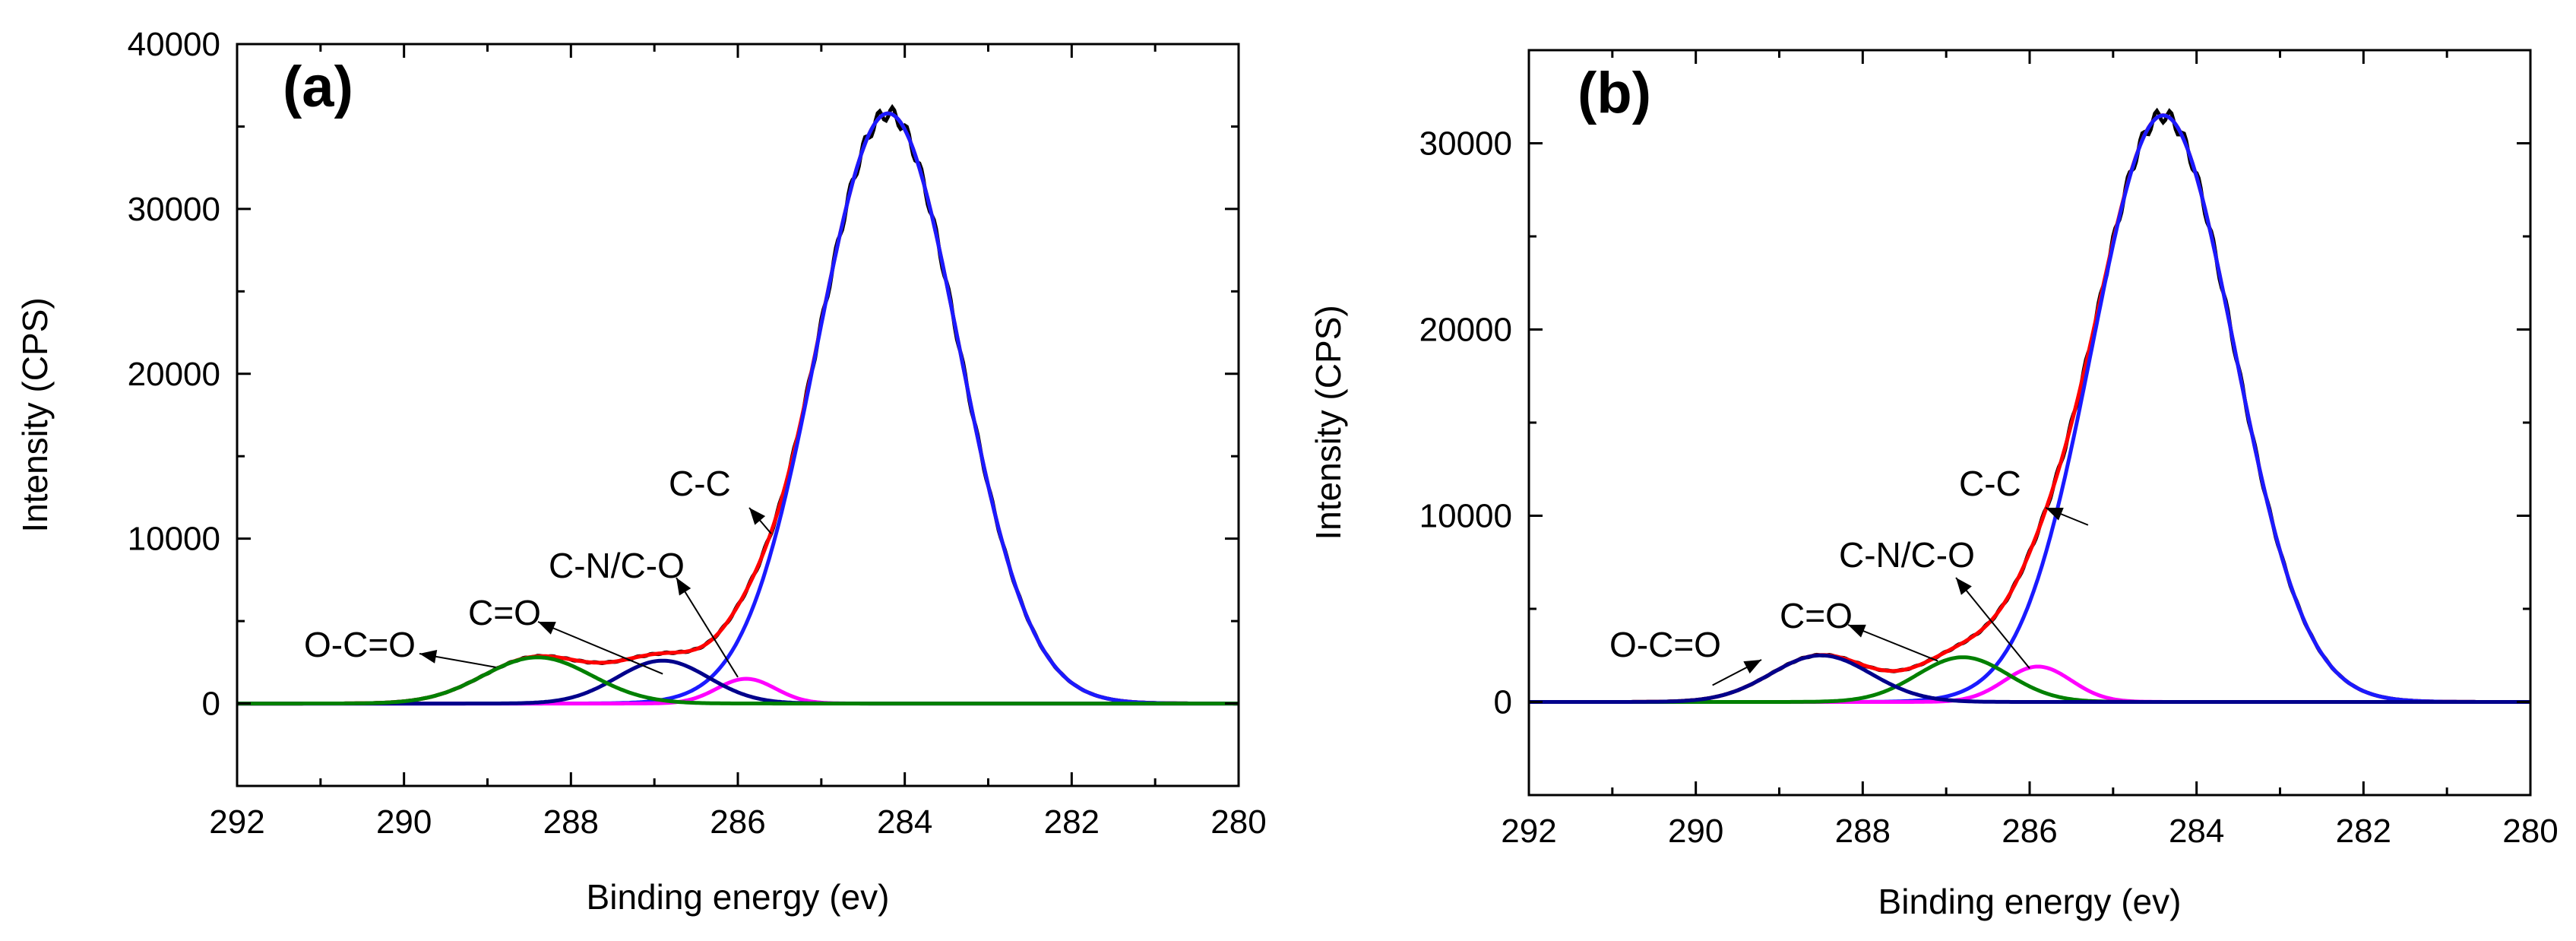 Image resolution: width=2576 pixels, height=941 pixels. What do you see at coordinates (1990, 483) in the screenshot?
I see `panel-b-annotation-c-c: C-C` at bounding box center [1990, 483].